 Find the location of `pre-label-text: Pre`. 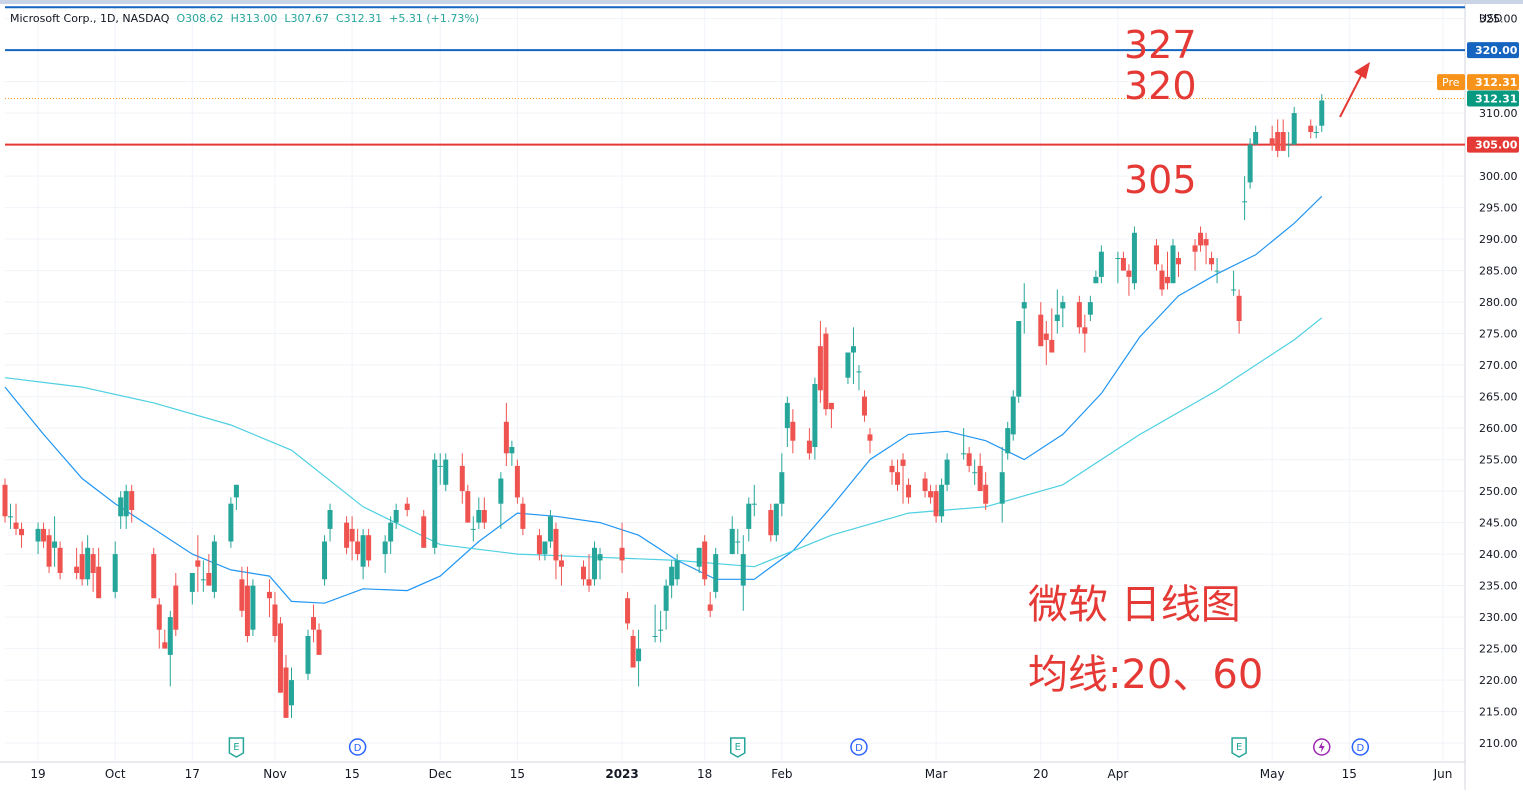

pre-label-text: Pre is located at coordinates (1451, 82).